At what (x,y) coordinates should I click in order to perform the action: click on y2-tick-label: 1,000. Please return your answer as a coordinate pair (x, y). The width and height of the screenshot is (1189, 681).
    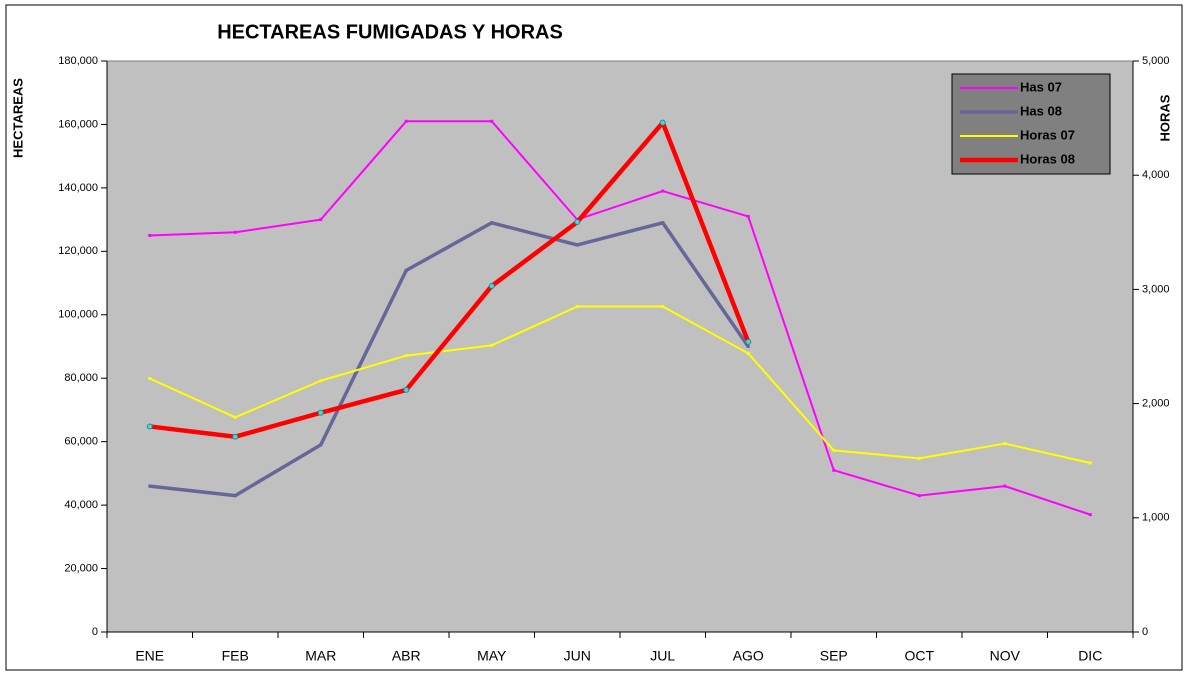
    Looking at the image, I should click on (1156, 518).